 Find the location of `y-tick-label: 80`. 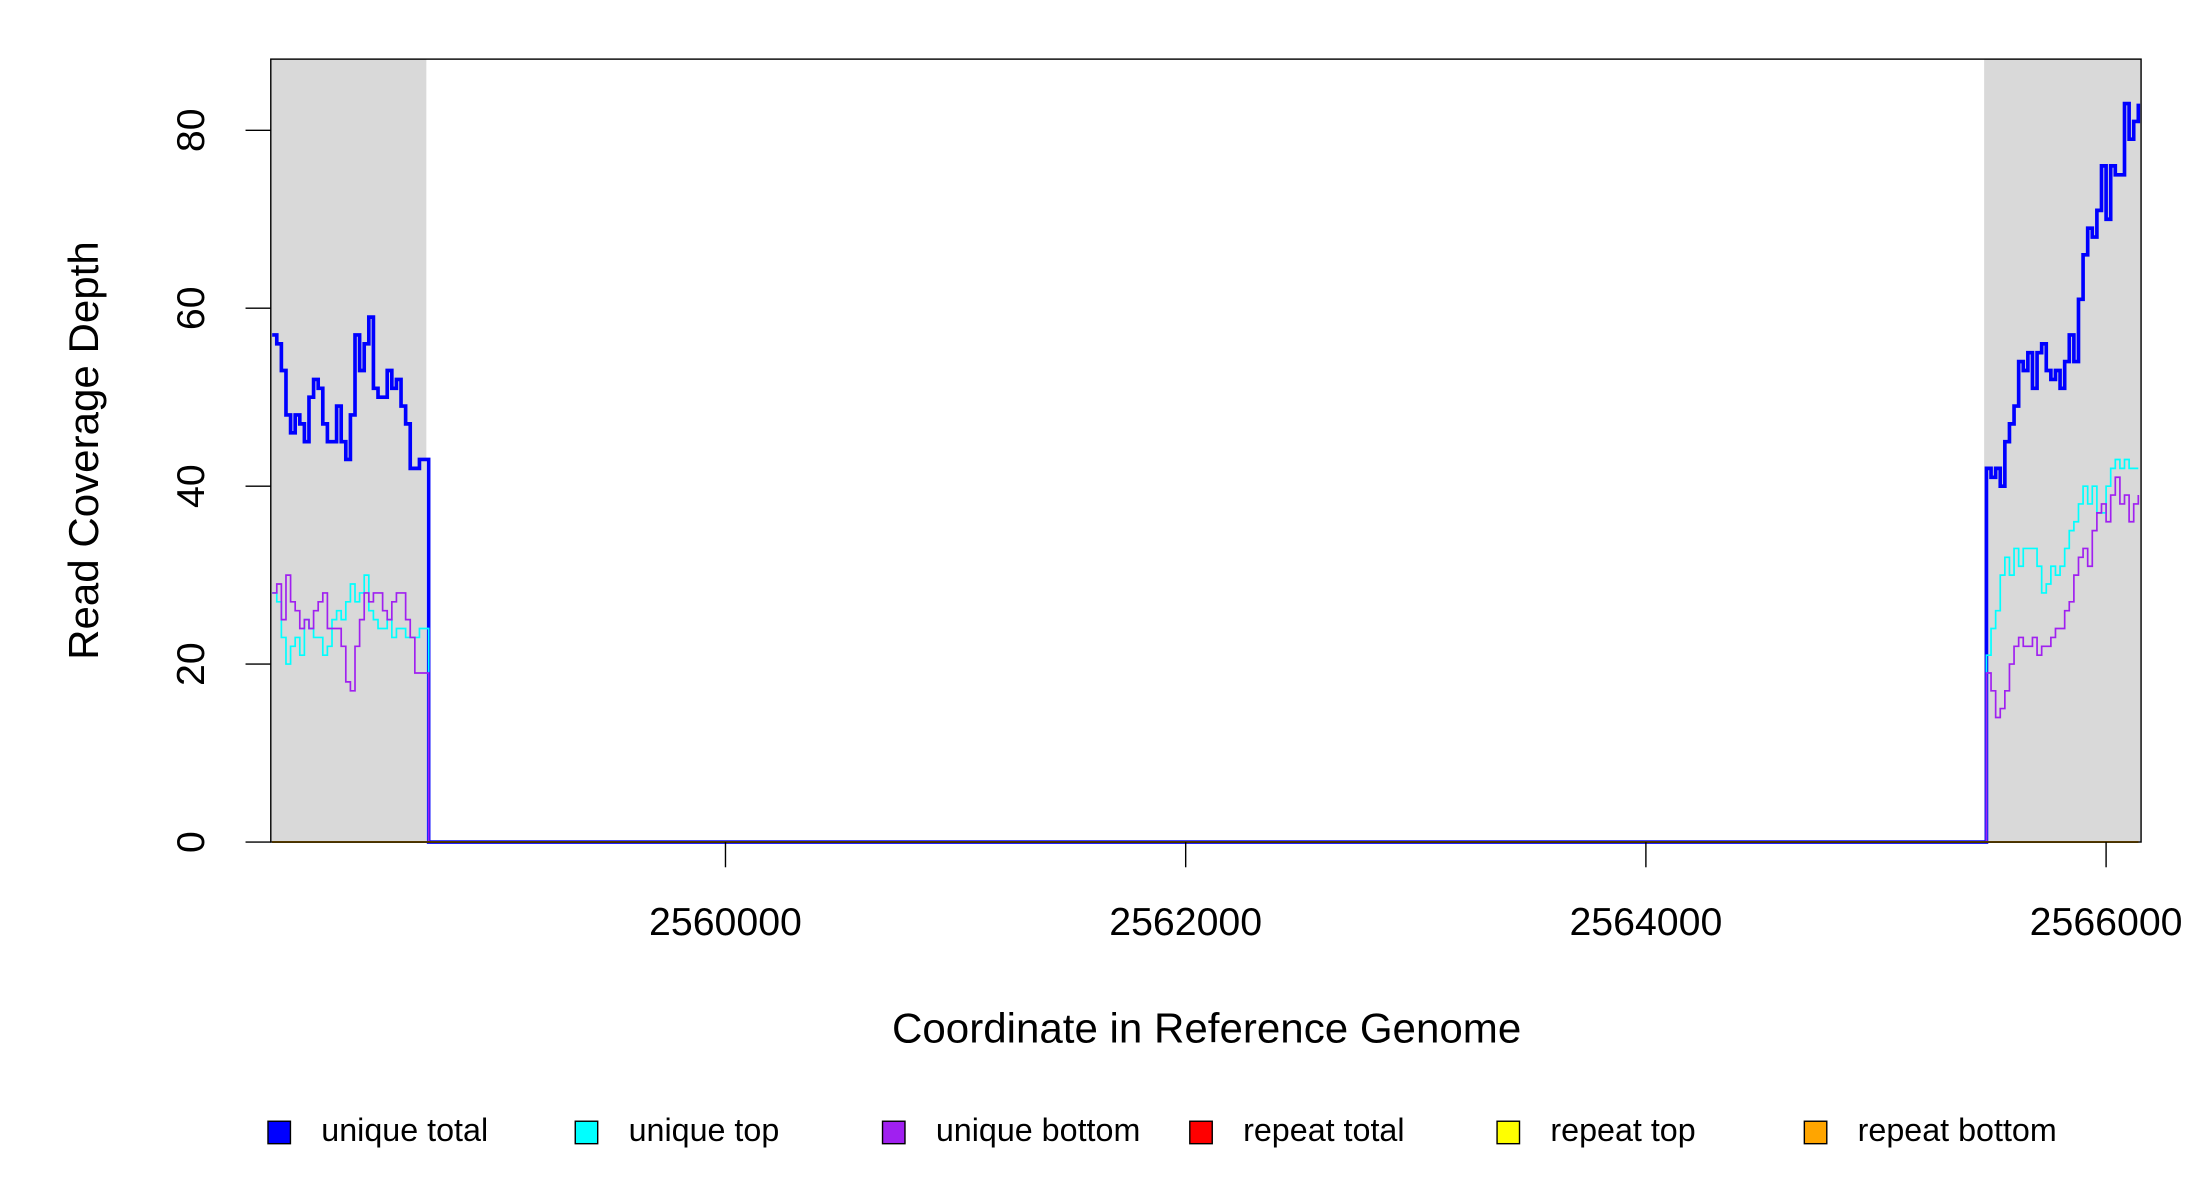

y-tick-label: 80 is located at coordinates (191, 130).